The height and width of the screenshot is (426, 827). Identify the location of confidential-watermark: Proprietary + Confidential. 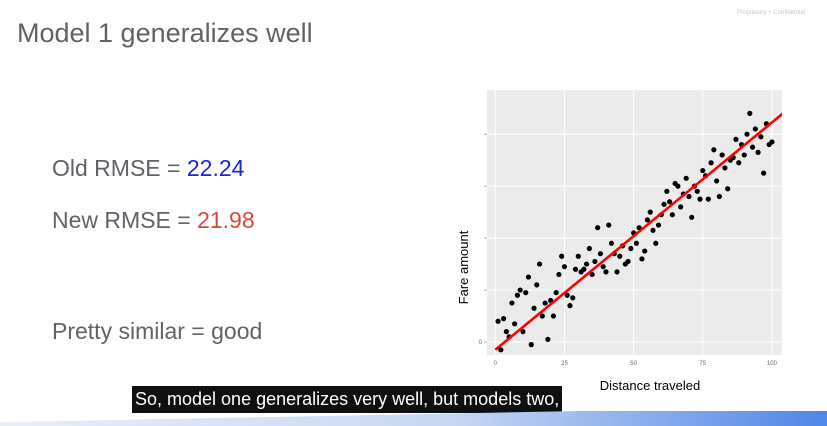
(771, 13).